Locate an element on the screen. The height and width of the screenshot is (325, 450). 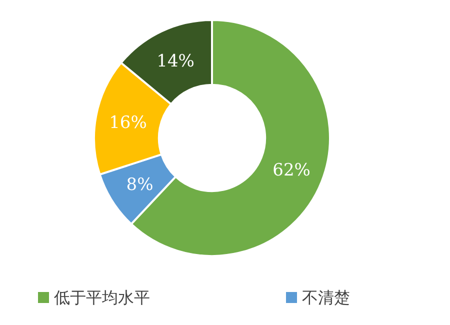
data-label: 14% is located at coordinates (175, 62).